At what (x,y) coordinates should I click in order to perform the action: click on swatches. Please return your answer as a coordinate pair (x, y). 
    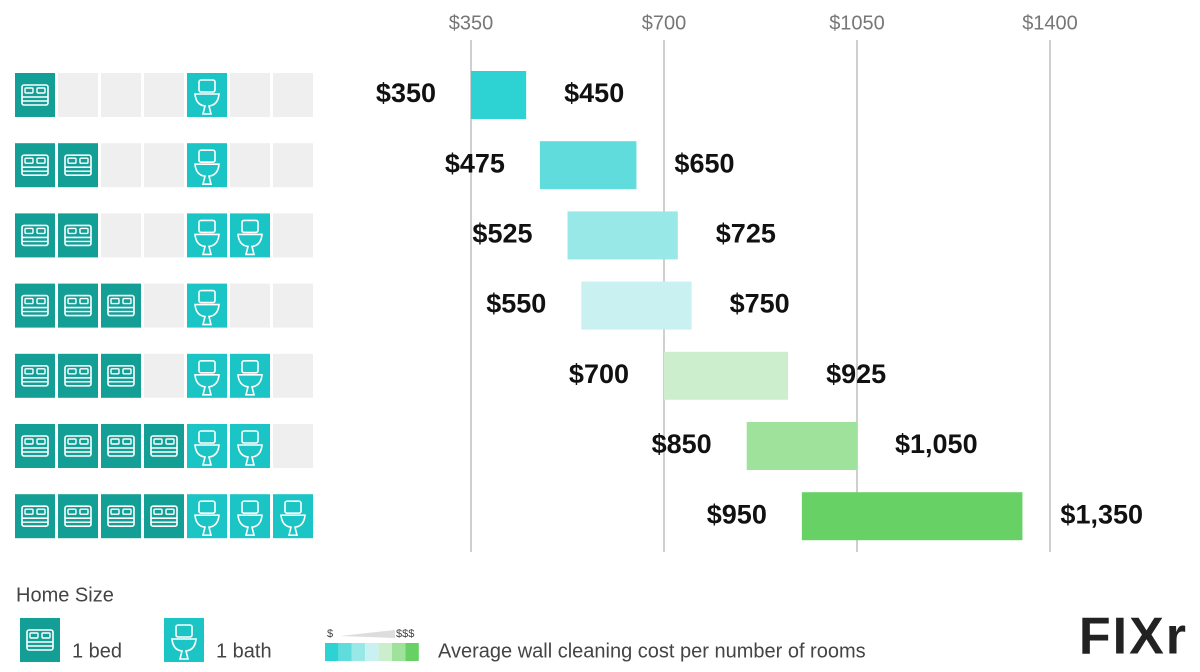
    Looking at the image, I should click on (372, 652).